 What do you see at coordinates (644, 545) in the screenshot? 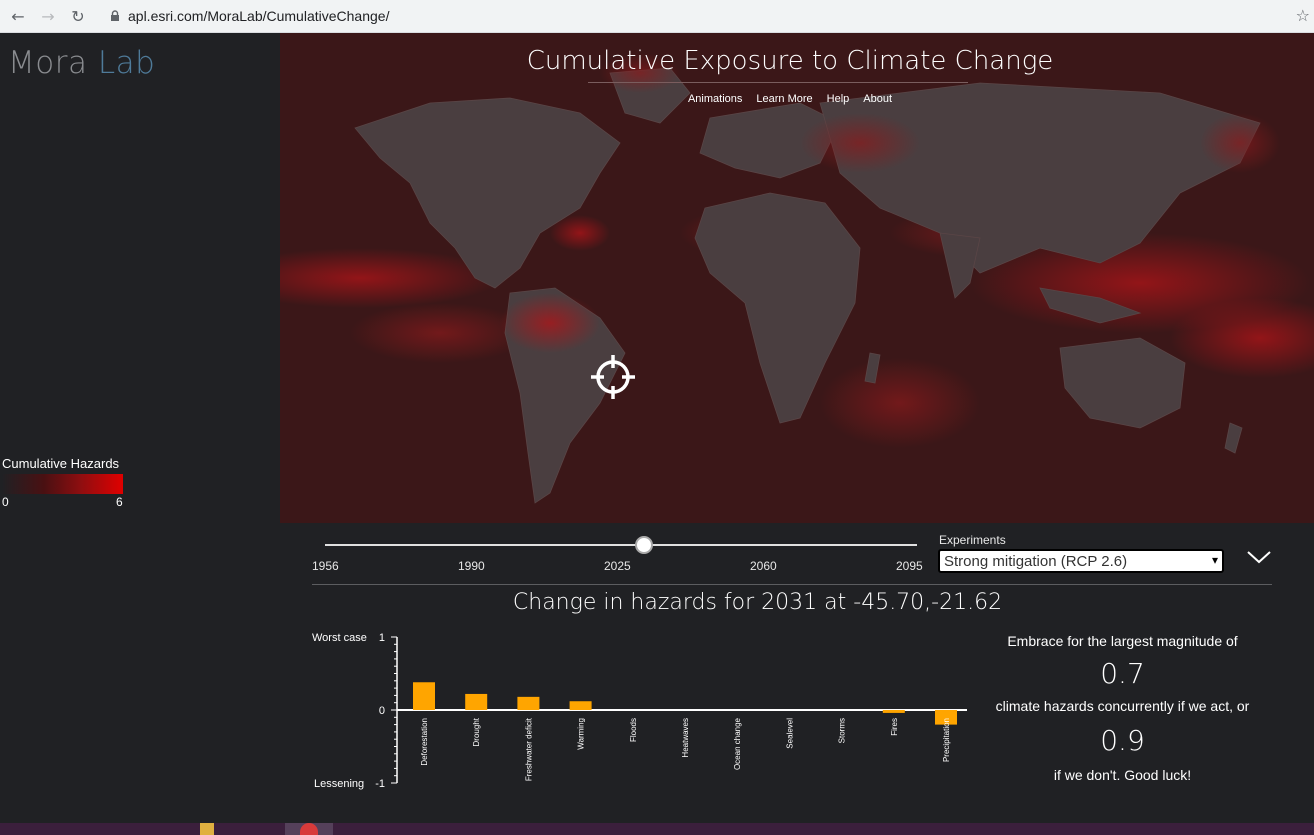
I see `year-slider-thumb` at bounding box center [644, 545].